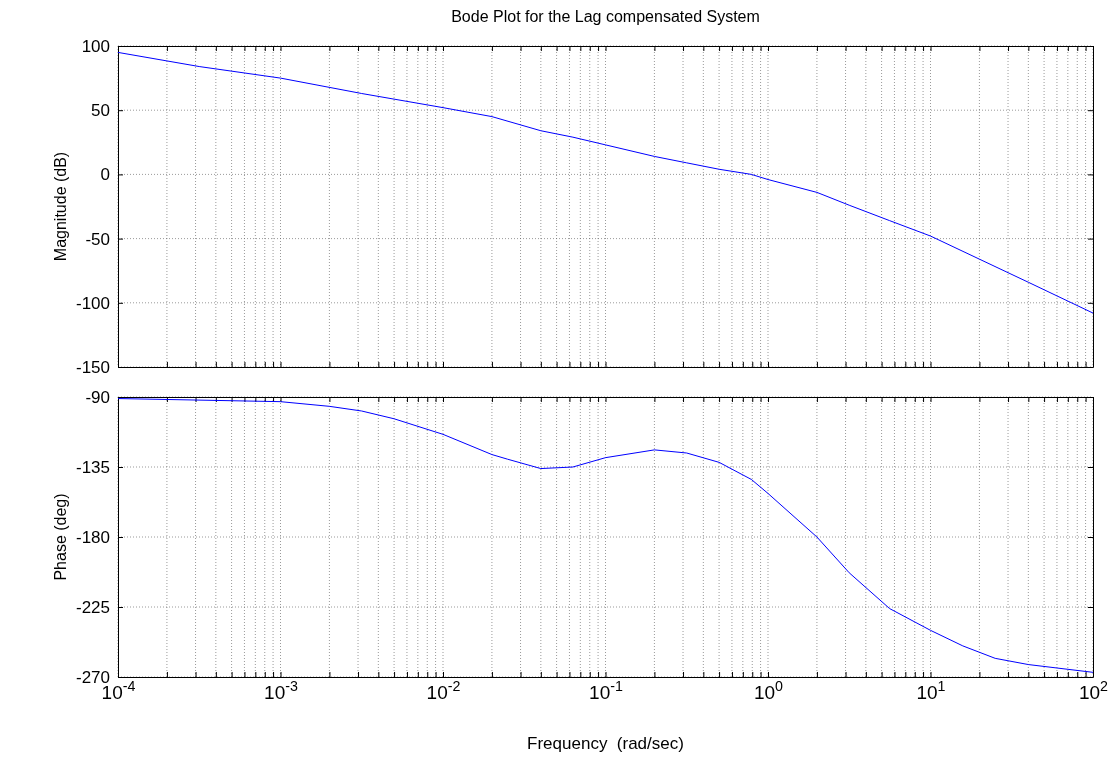  Describe the element at coordinates (97, 397) in the screenshot. I see `y-tick-label: -90` at that location.